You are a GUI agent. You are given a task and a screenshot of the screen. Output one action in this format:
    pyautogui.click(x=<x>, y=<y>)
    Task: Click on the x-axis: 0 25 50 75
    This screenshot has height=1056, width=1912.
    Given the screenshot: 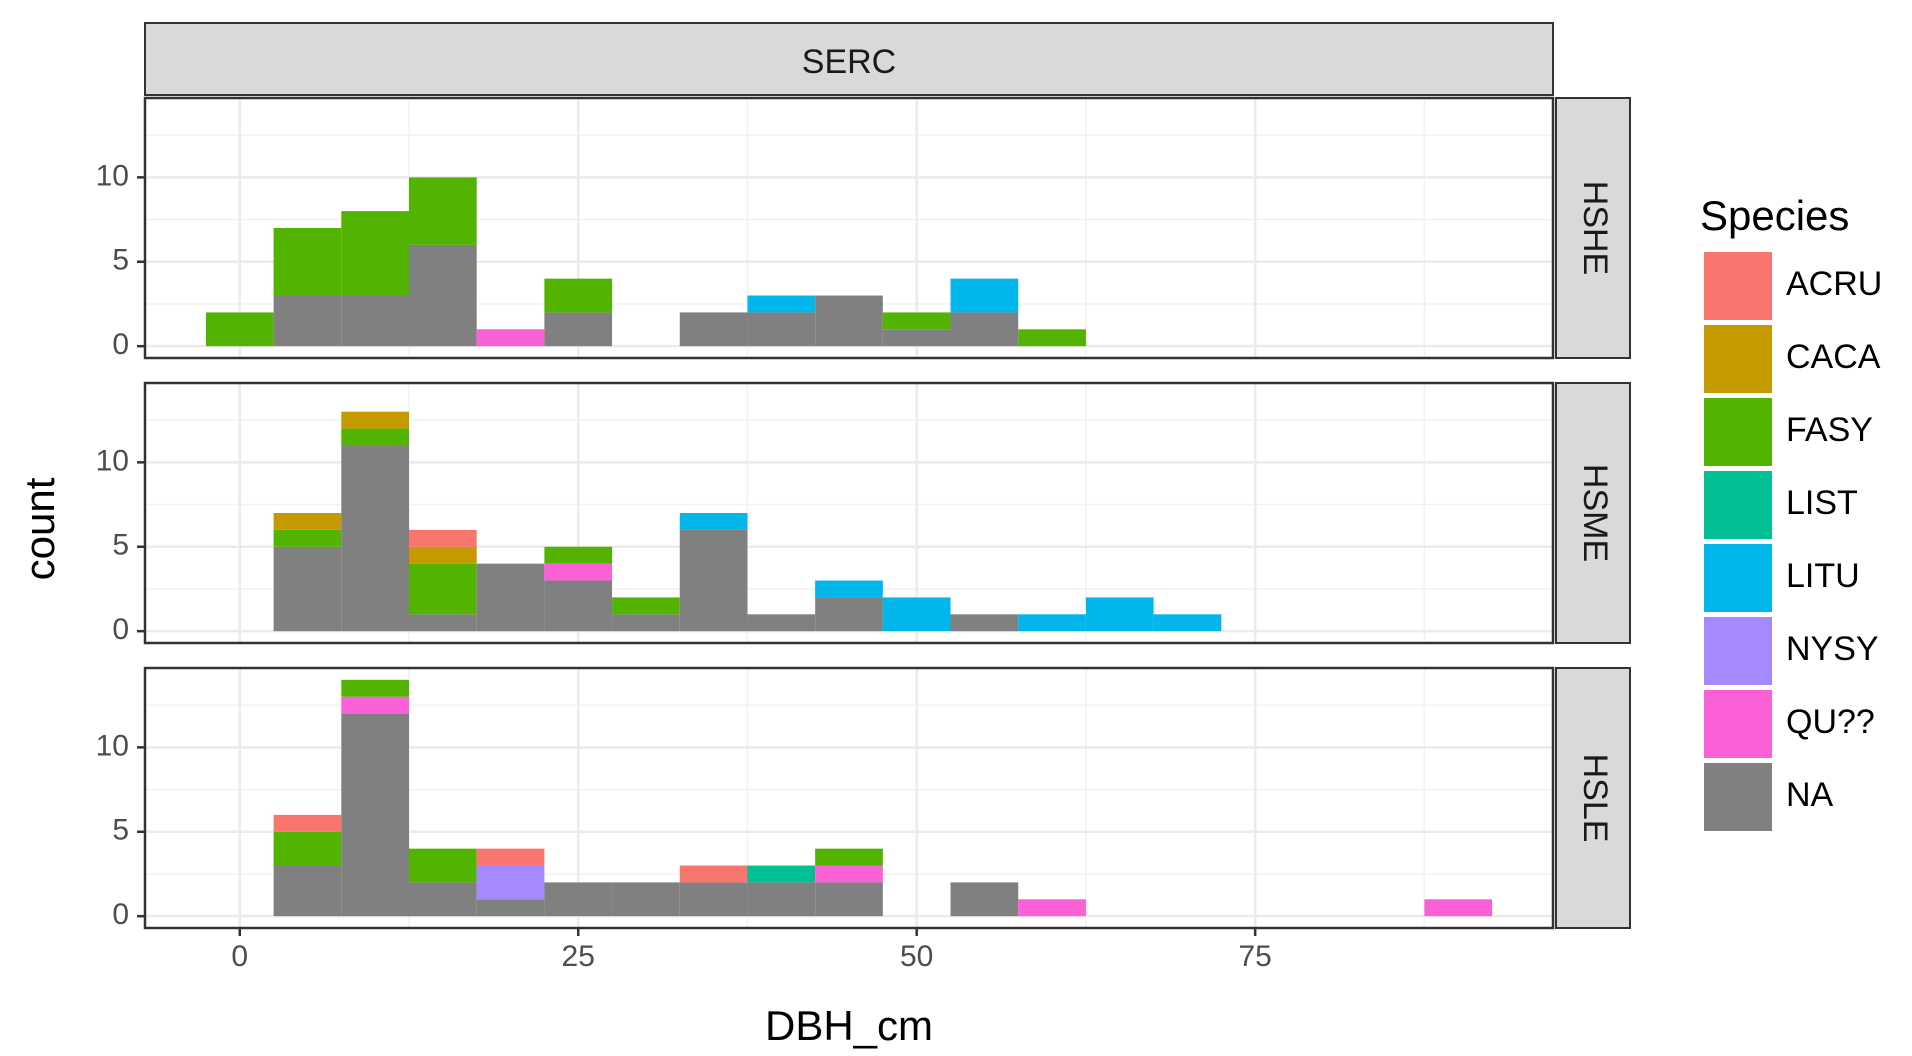 What is the action you would take?
    pyautogui.click(x=751, y=950)
    